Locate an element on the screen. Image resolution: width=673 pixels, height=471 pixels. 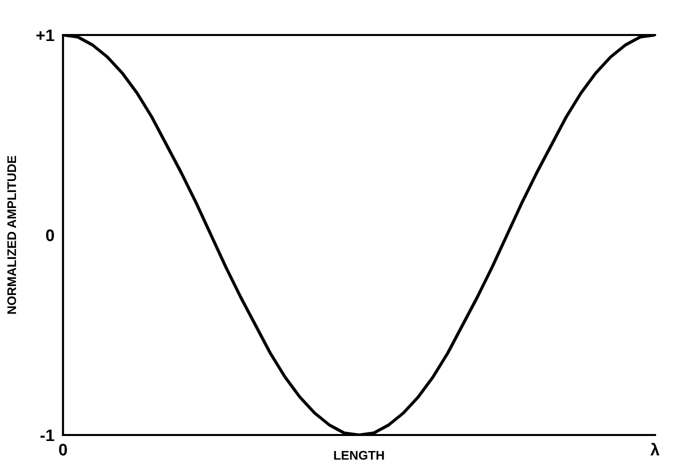
y-axis-title: NORMALIZED AMPLITUDE is located at coordinates (11, 235).